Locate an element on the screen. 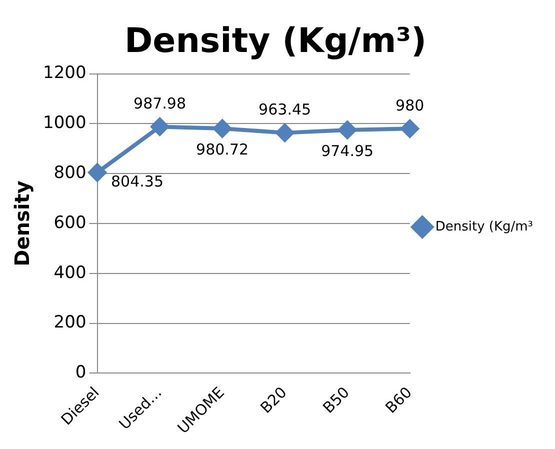 This screenshot has width=555, height=449. data-label: 804.35 is located at coordinates (137, 181).